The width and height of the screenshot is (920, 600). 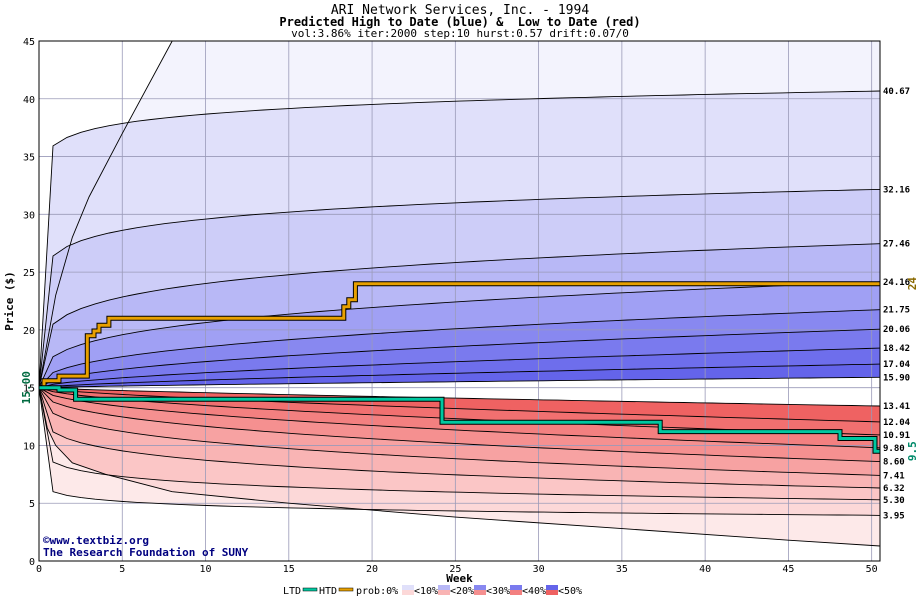 What do you see at coordinates (896, 378) in the screenshot?
I see `quantile-end-label: 15.90` at bounding box center [896, 378].